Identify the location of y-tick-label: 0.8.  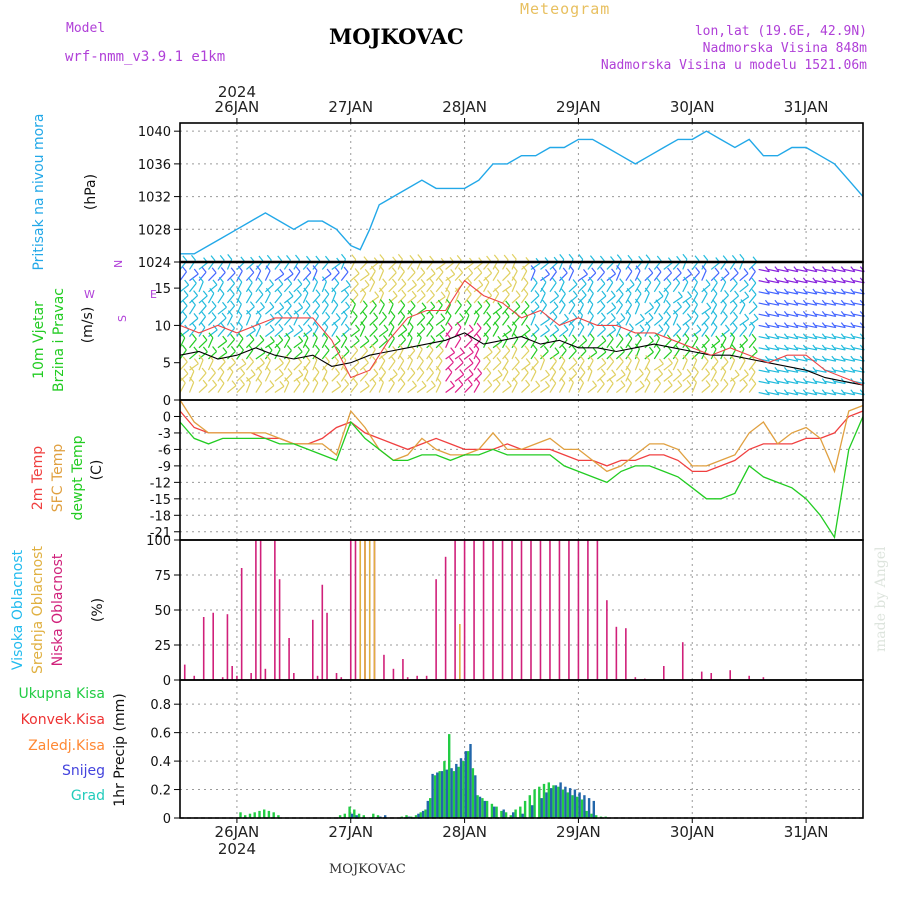
(160, 705).